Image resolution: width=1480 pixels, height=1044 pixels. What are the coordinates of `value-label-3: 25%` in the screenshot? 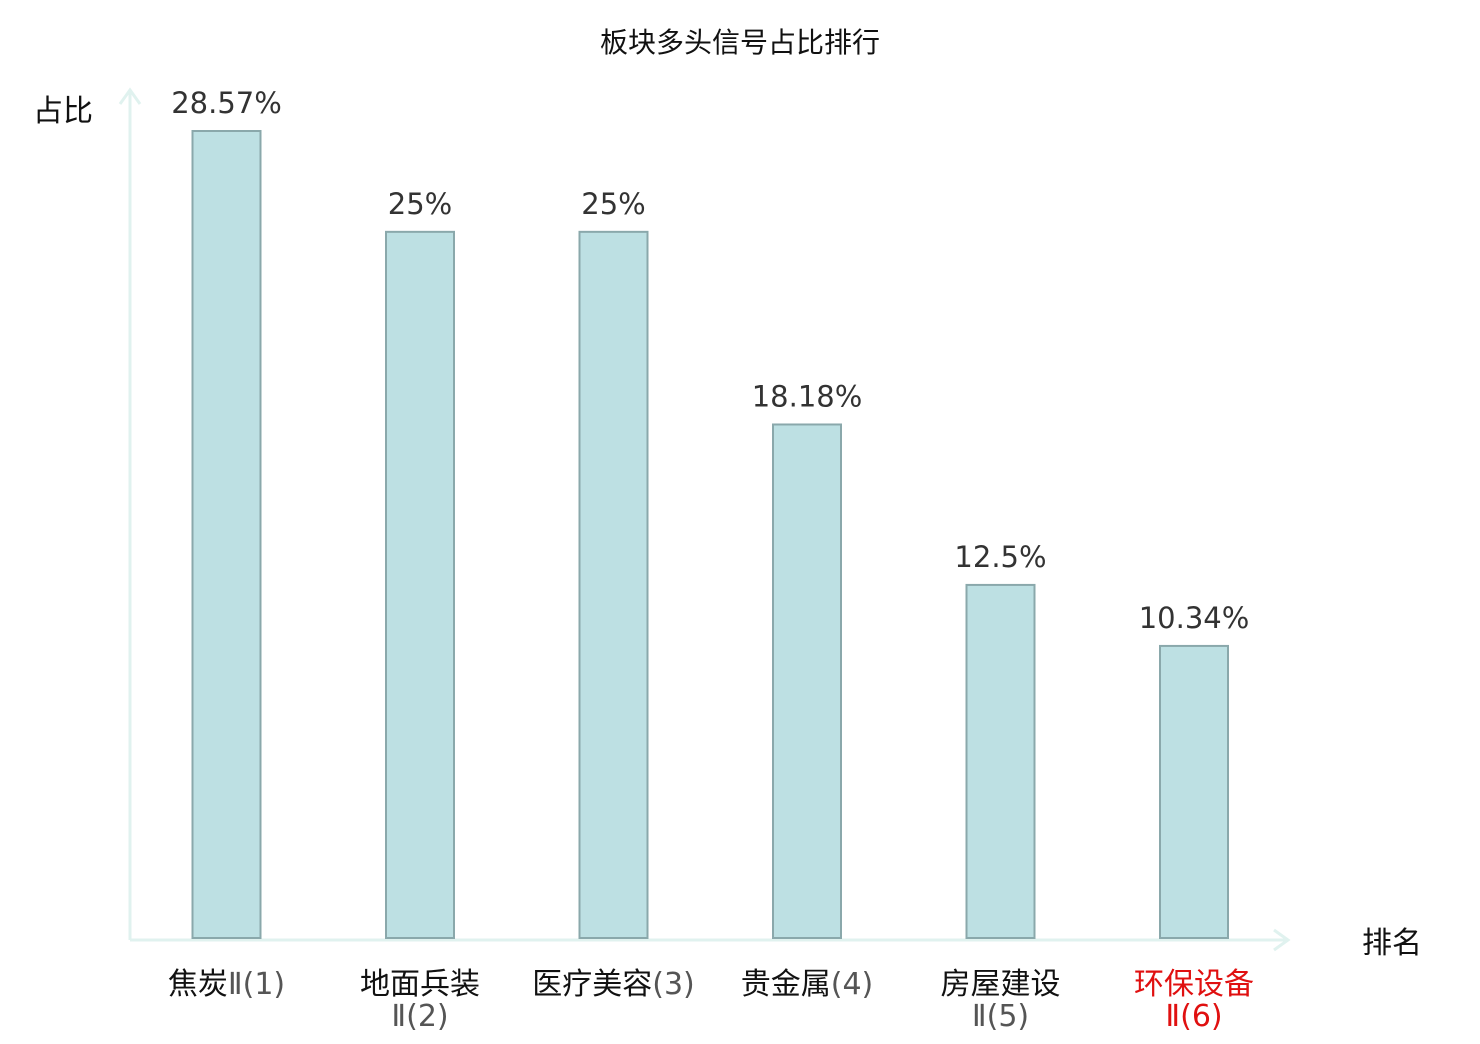 It's located at (613, 204).